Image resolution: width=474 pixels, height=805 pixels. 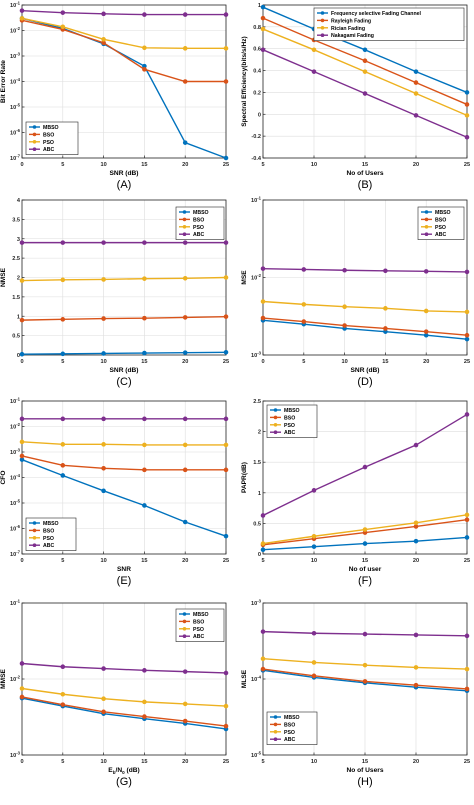 What do you see at coordinates (256, 678) in the screenshot?
I see `y-tick-label: 10⁻⁴` at bounding box center [256, 678].